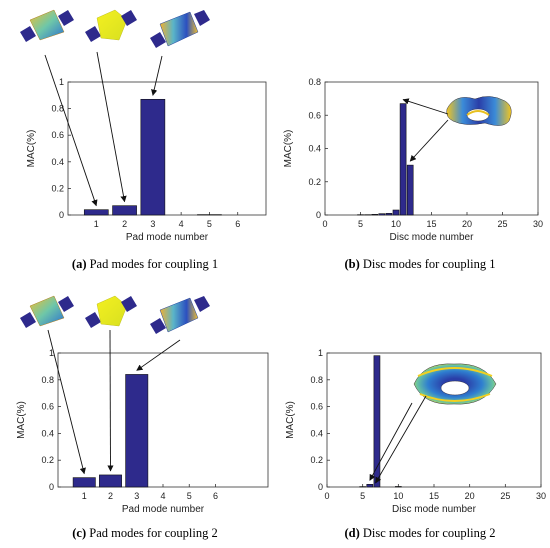  I want to click on caption-a: (a) Pad modes for coupling 1, so click(145, 264).